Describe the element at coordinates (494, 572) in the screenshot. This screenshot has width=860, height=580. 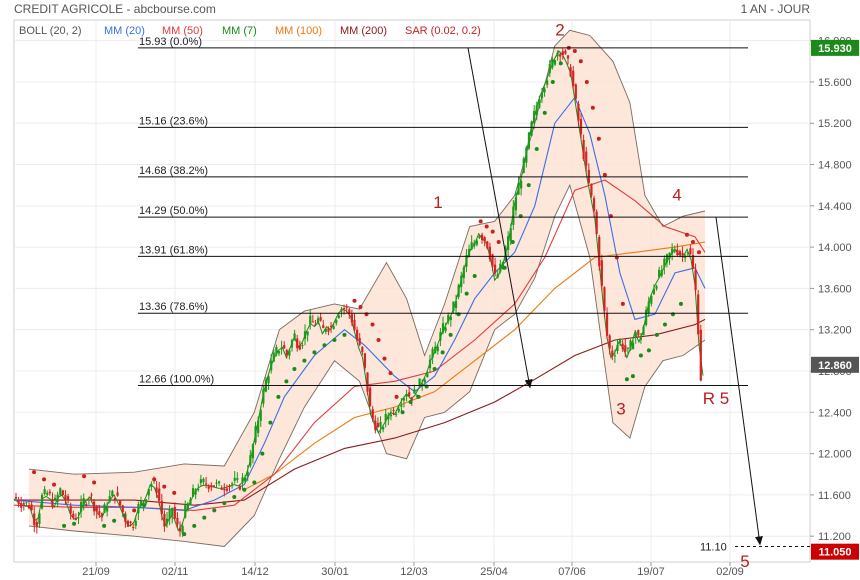
I see `x-tick-label: 25/04` at that location.